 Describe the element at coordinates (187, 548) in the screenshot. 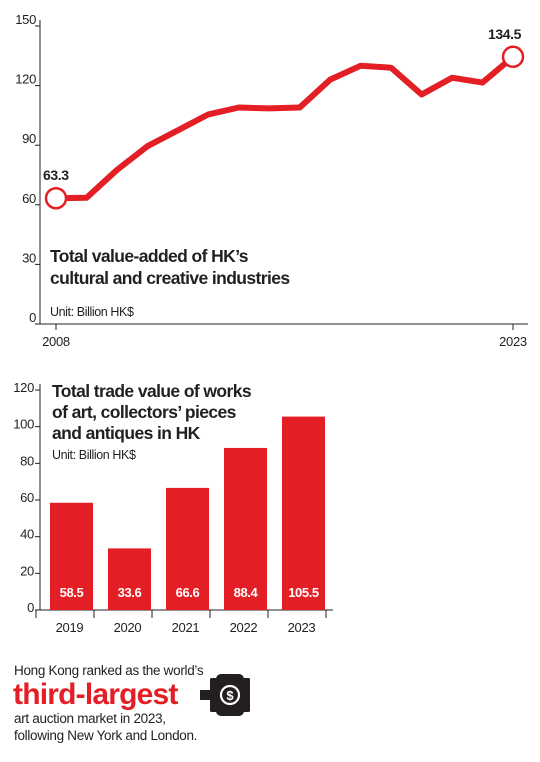

I see `bar-2021` at that location.